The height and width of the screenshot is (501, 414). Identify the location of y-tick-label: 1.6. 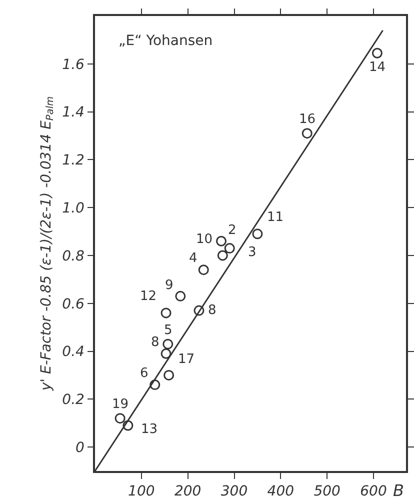
(73, 64).